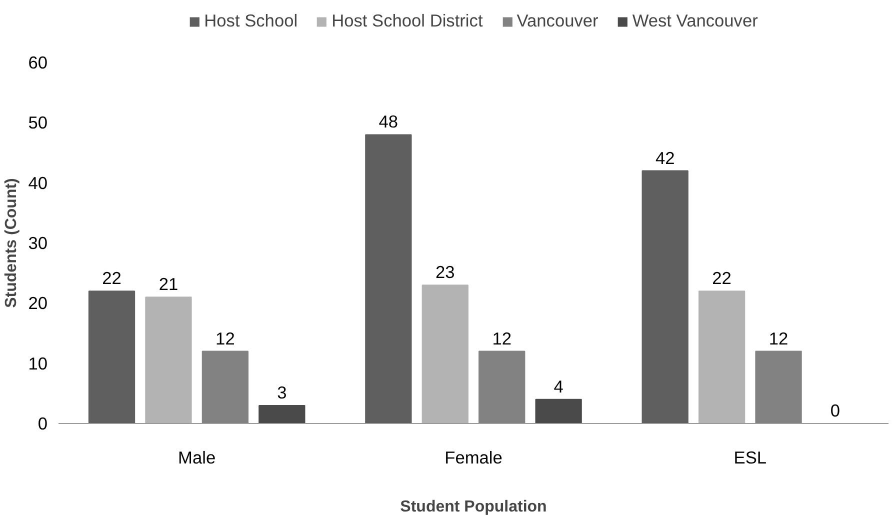 The width and height of the screenshot is (893, 521). What do you see at coordinates (559, 386) in the screenshot?
I see `data-label: 4` at bounding box center [559, 386].